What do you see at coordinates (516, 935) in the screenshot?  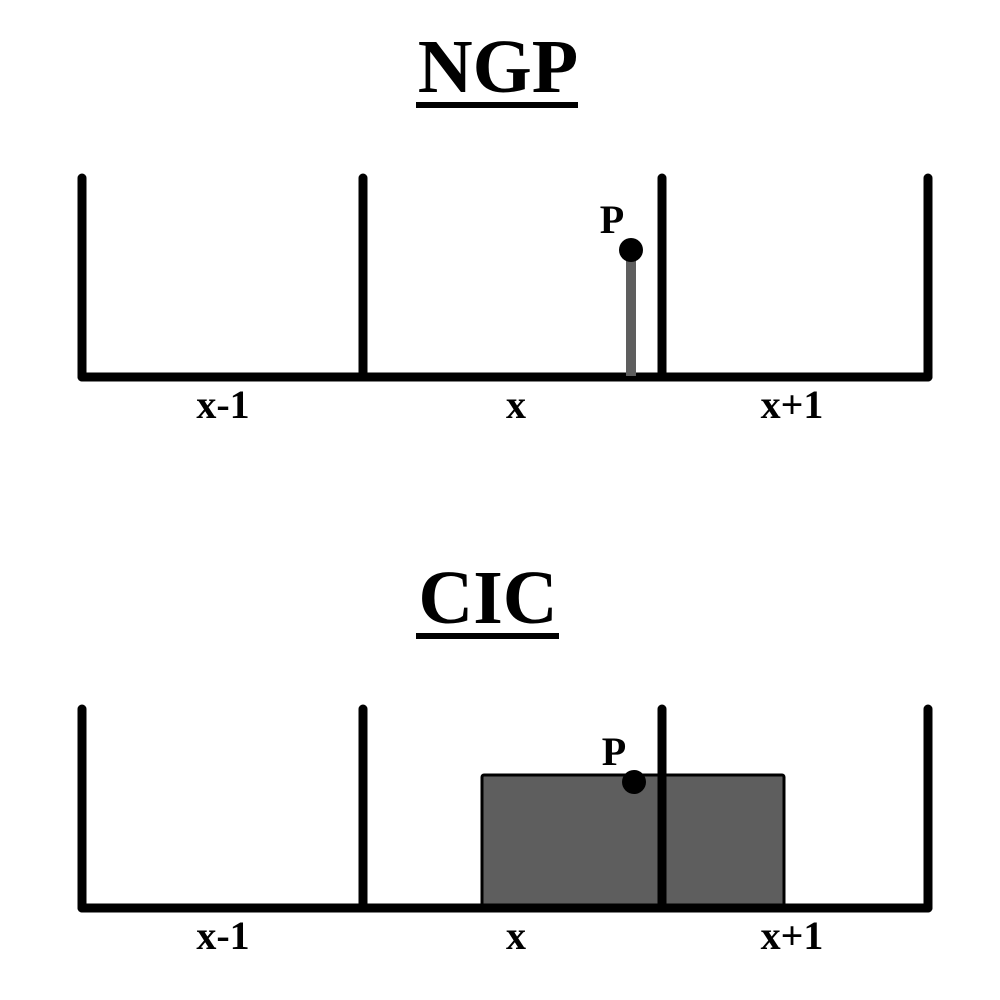 I see `cic-cell-label-center: x` at bounding box center [516, 935].